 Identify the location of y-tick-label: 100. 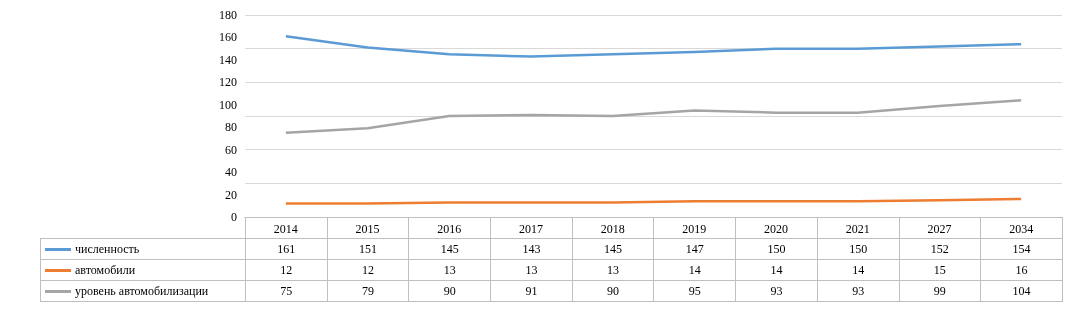
(228, 104).